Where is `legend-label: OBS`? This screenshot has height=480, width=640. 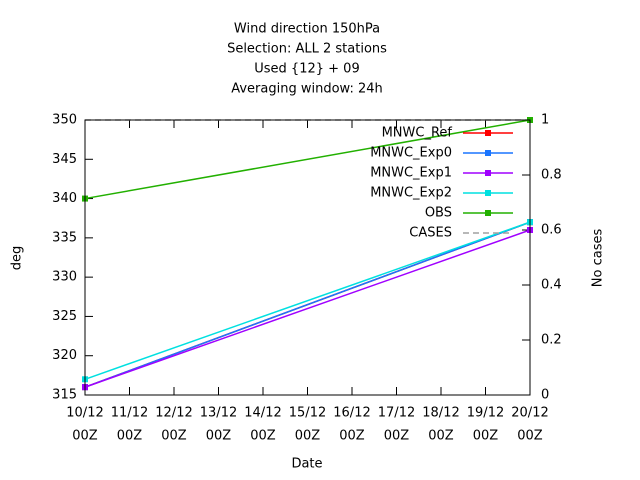 legend-label: OBS is located at coordinates (438, 213).